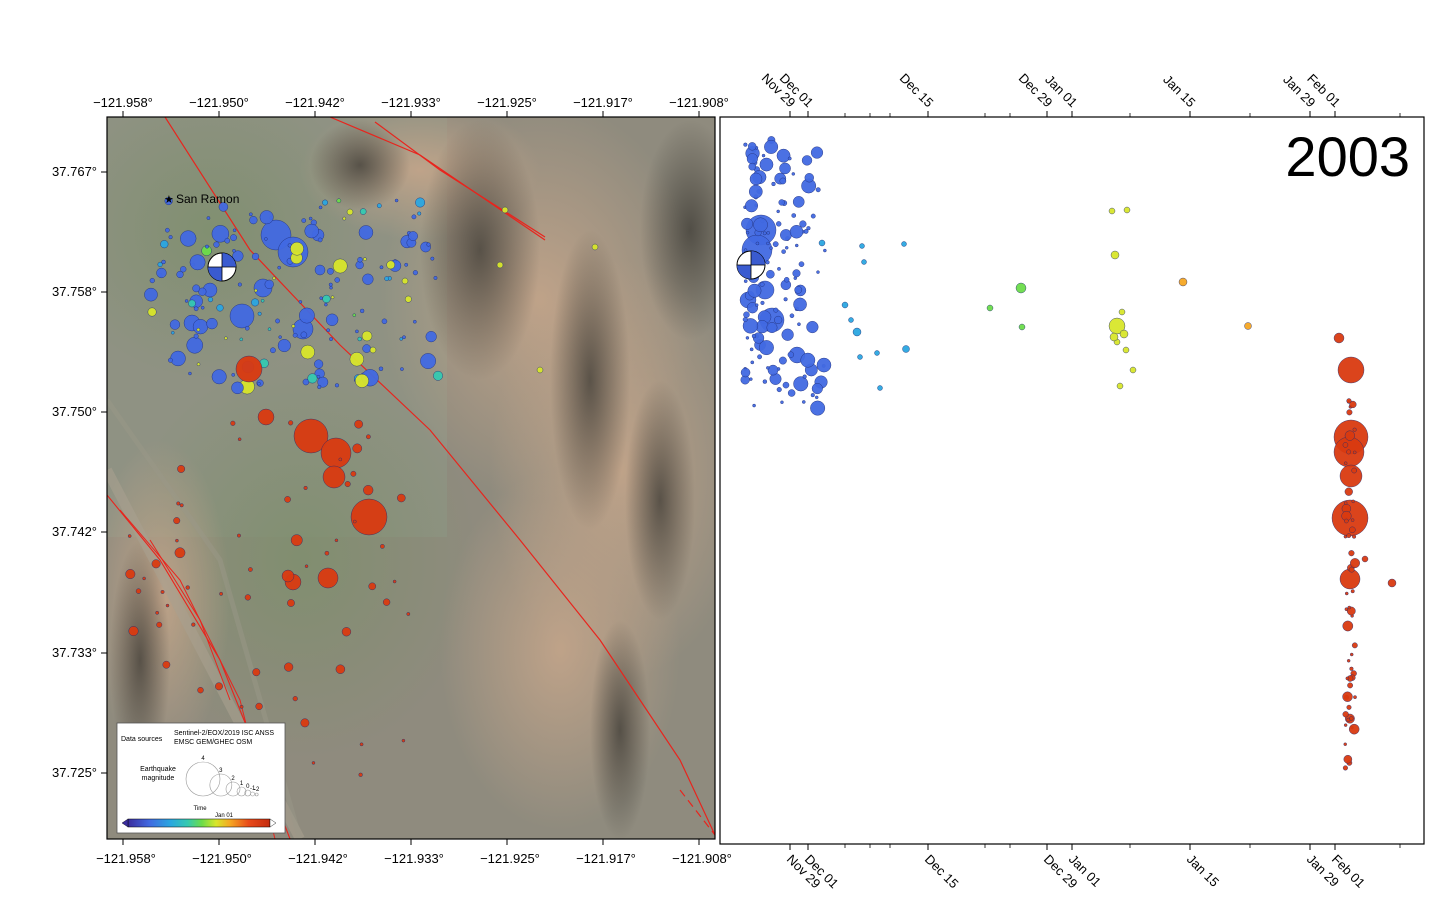 This screenshot has width=1456, height=916. What do you see at coordinates (219, 102) in the screenshot?
I see `lon-tick-label-top: −121.950°` at bounding box center [219, 102].